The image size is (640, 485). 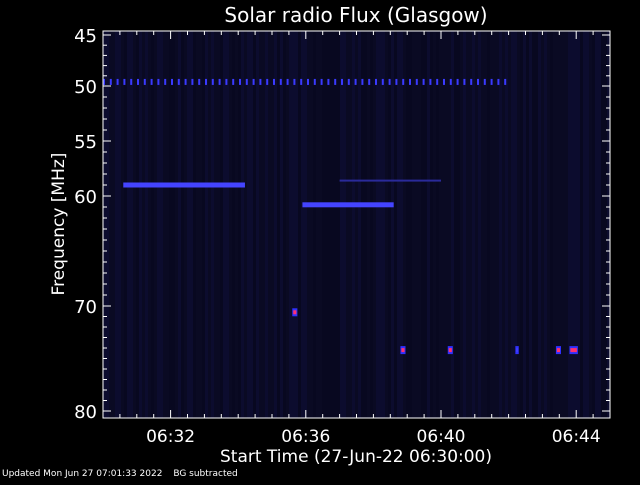 I want to click on updated-timestamp: Updated Mon Jun 27 07:01:33 2022, so click(x=82, y=474).